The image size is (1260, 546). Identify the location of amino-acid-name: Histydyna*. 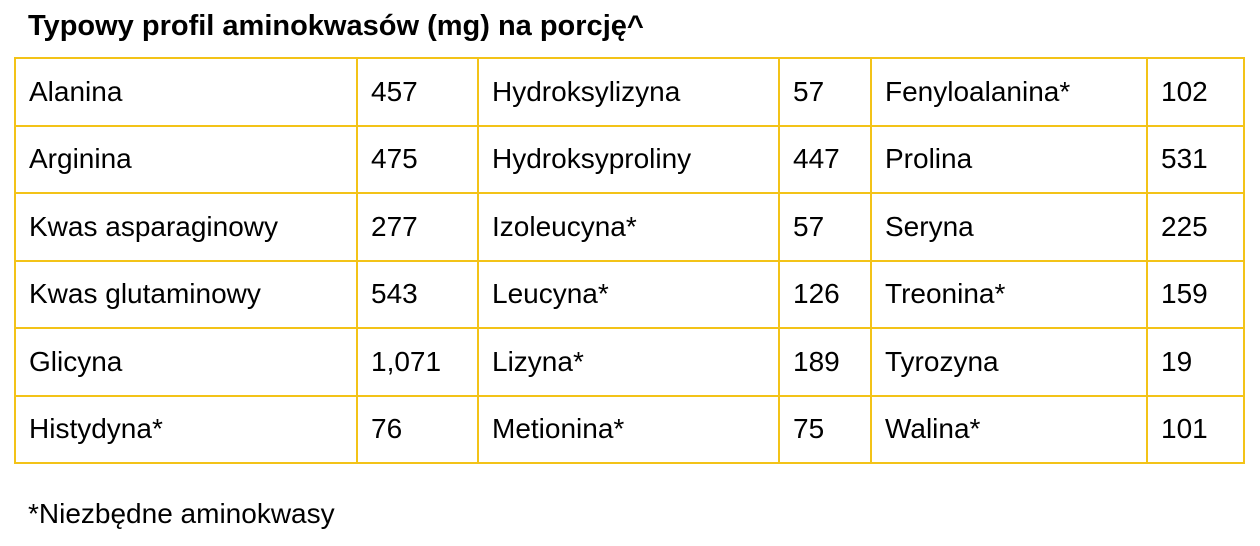
(186, 429).